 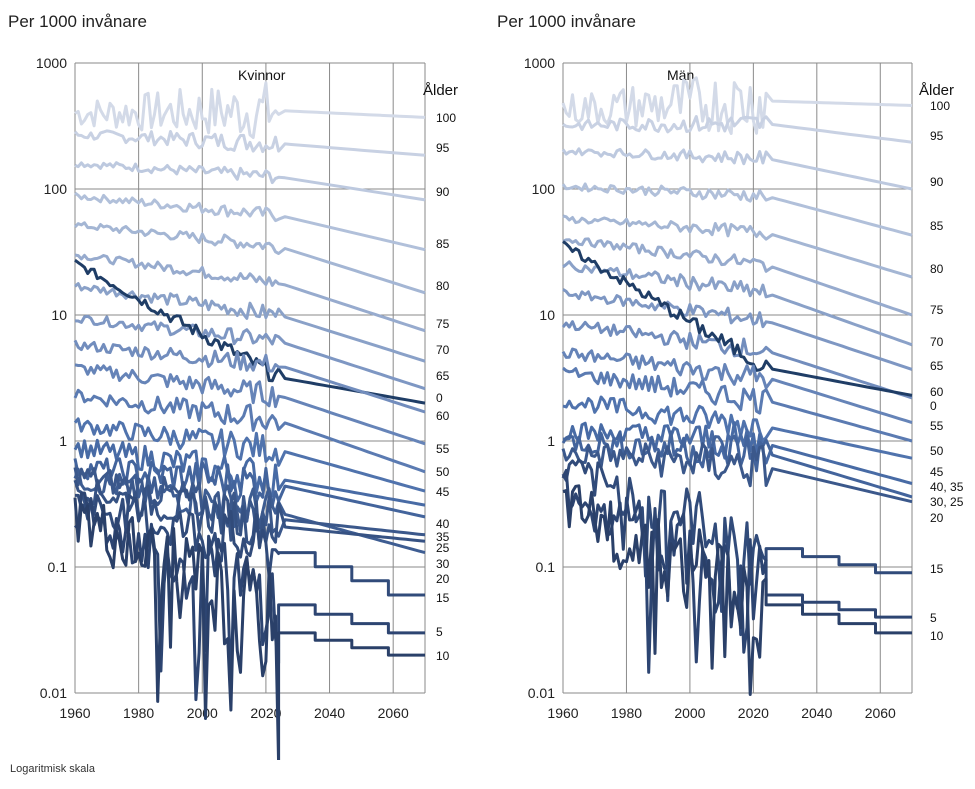 I want to click on age-label: 75, so click(x=937, y=310).